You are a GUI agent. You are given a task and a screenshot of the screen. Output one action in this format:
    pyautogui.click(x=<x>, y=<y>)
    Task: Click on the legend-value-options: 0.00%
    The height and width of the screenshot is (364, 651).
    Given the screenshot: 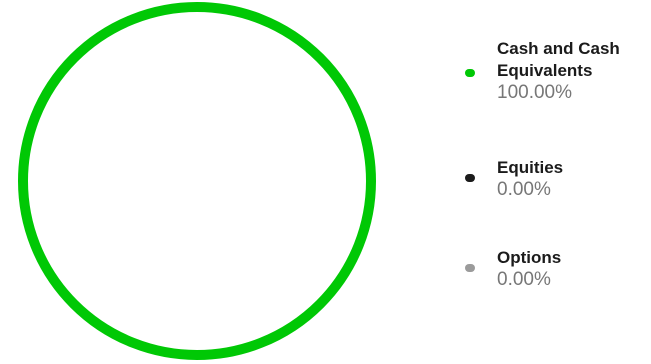 What is the action you would take?
    pyautogui.click(x=524, y=279)
    